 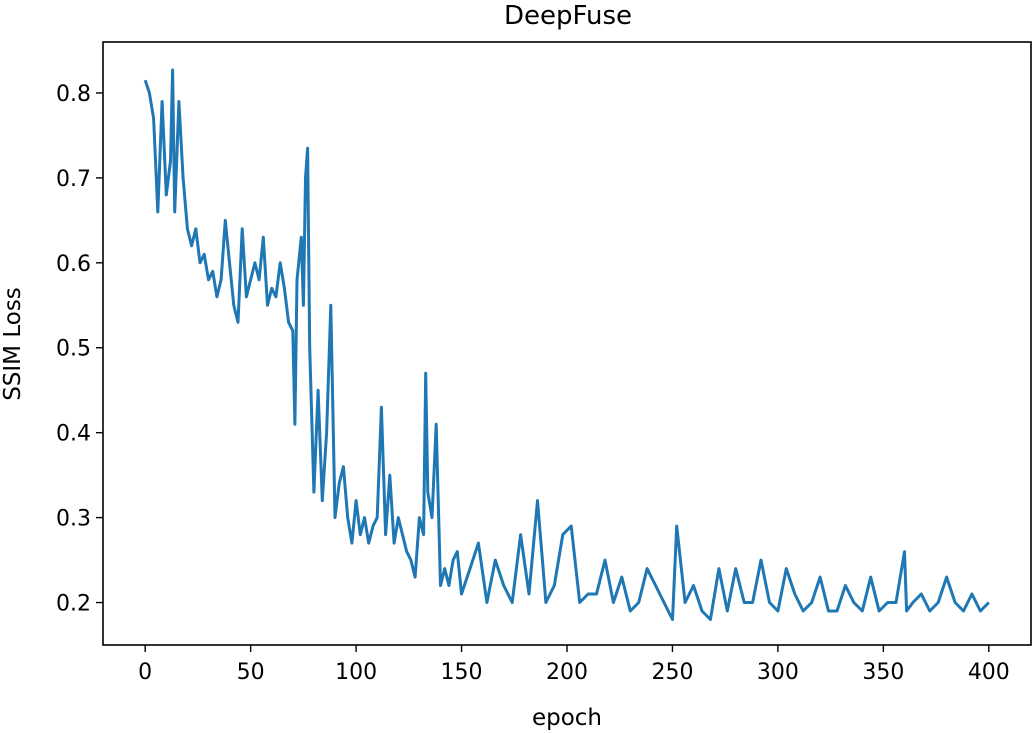 I want to click on y-tick-label: 0.2, so click(x=73, y=604).